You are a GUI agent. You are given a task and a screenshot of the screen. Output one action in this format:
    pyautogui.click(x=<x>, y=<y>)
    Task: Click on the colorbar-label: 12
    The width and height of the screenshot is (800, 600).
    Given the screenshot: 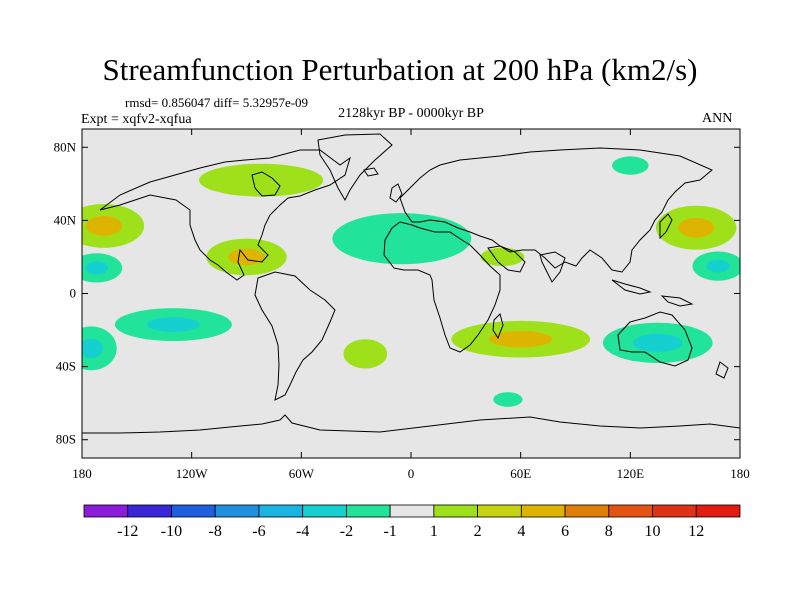 What is the action you would take?
    pyautogui.click(x=696, y=531)
    